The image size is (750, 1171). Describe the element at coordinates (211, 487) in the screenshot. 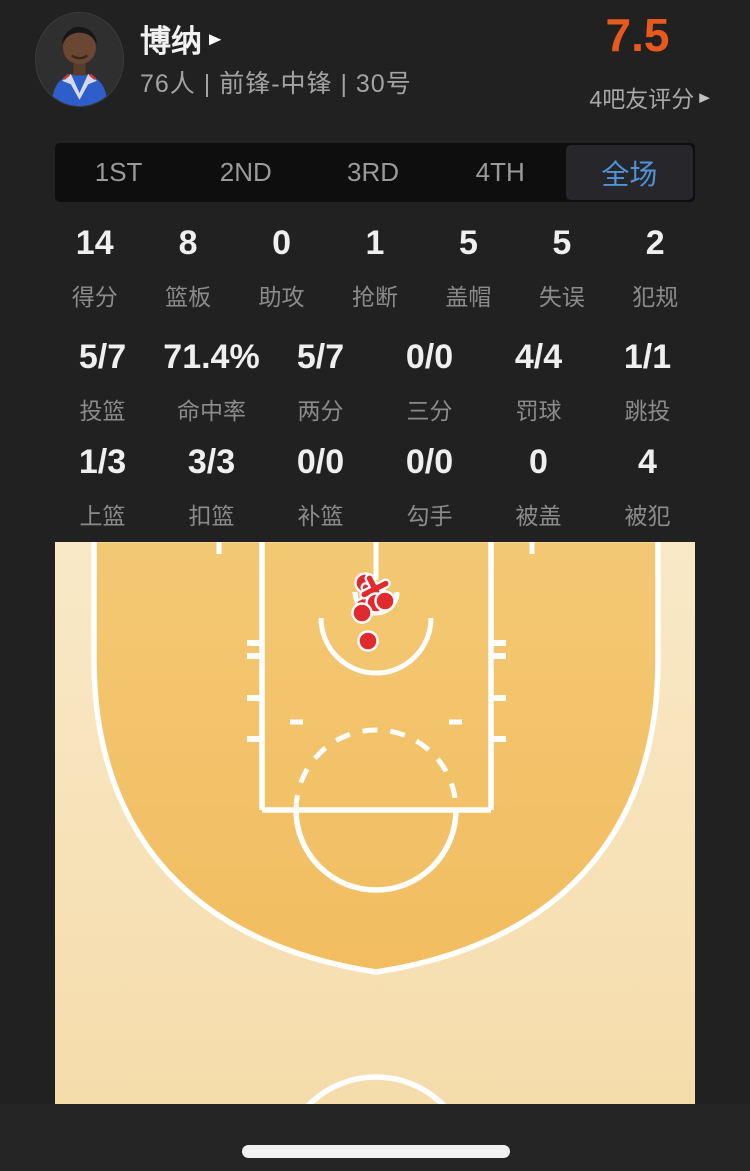

I see `stat-dunk: 3/3 扣篮` at that location.